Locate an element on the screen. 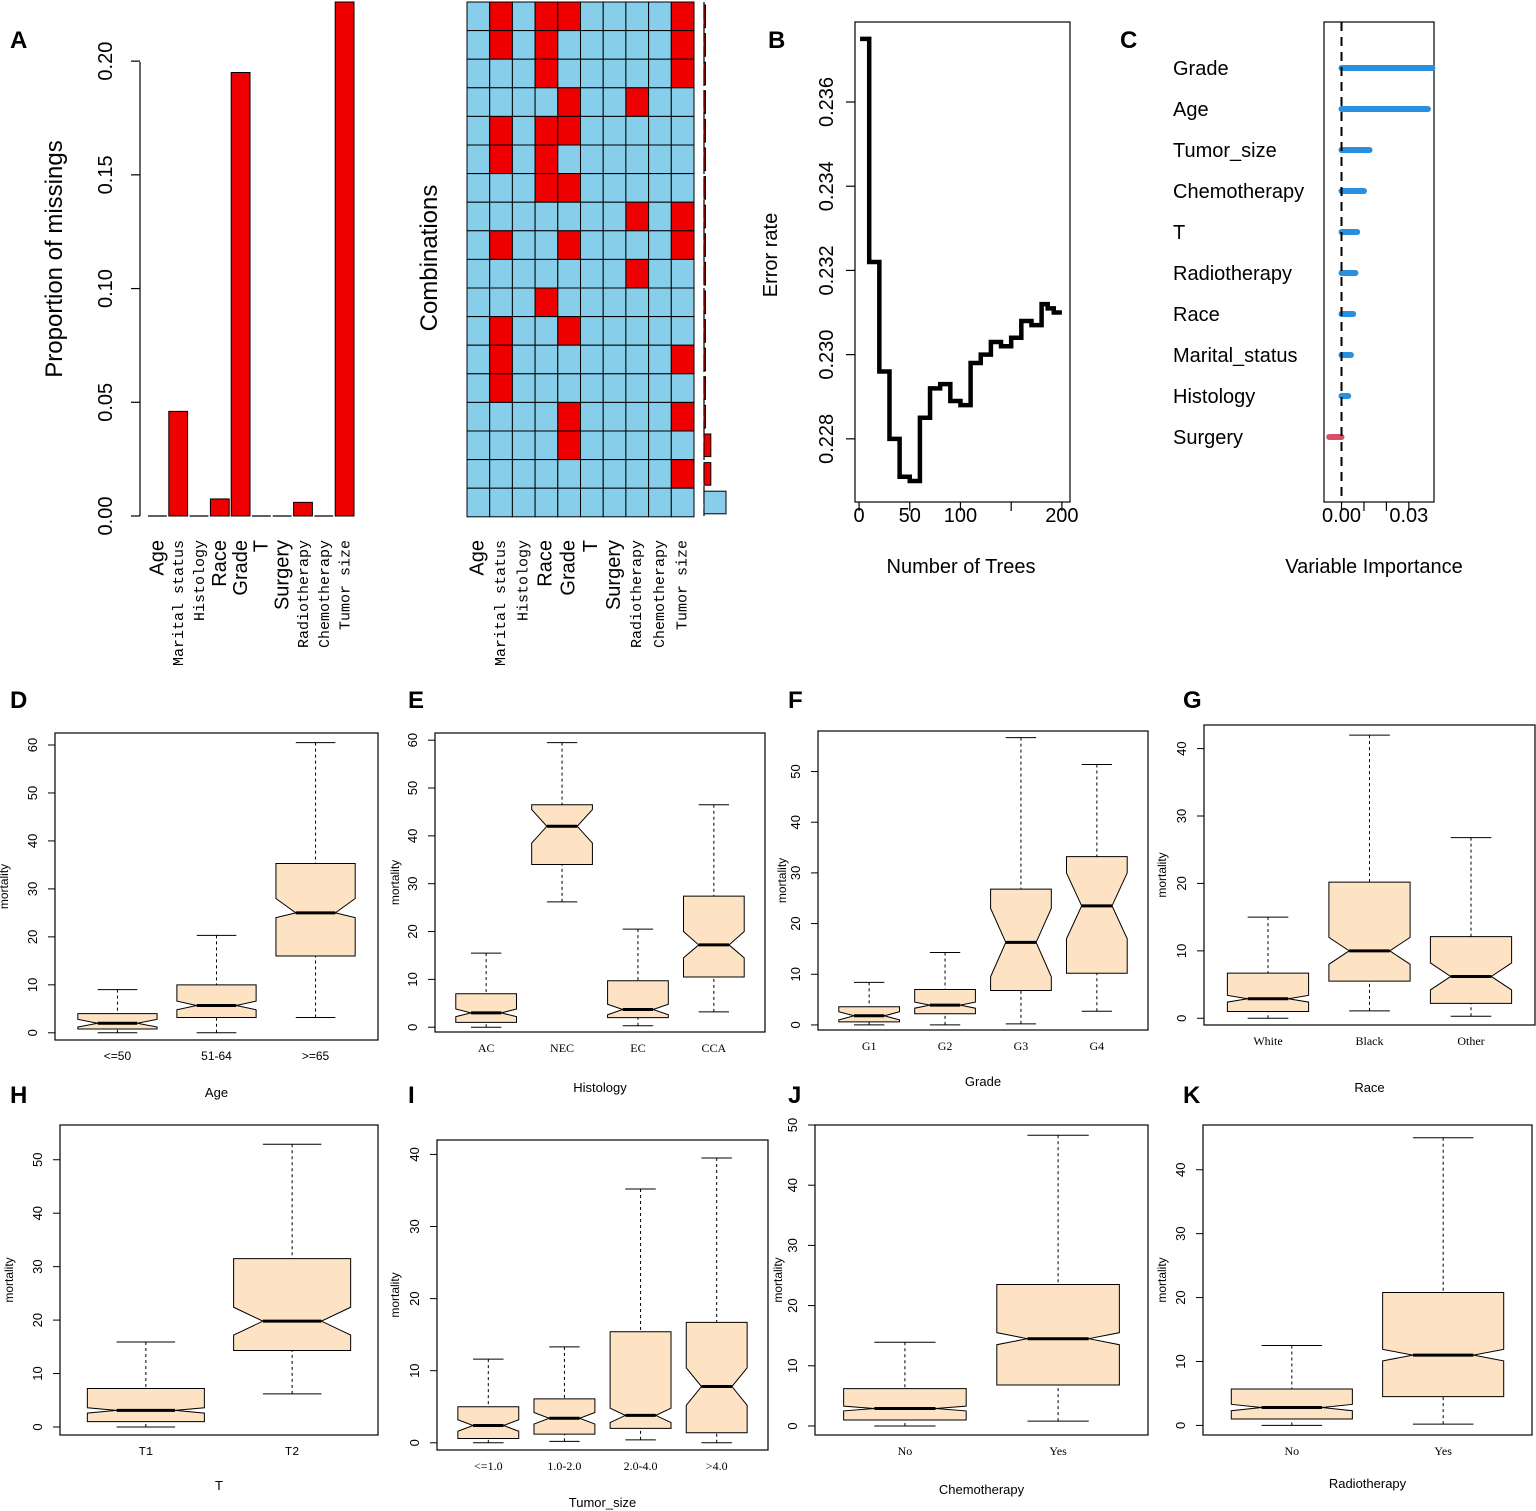  panel-c-variable-label: Marital_status is located at coordinates (1235, 356).